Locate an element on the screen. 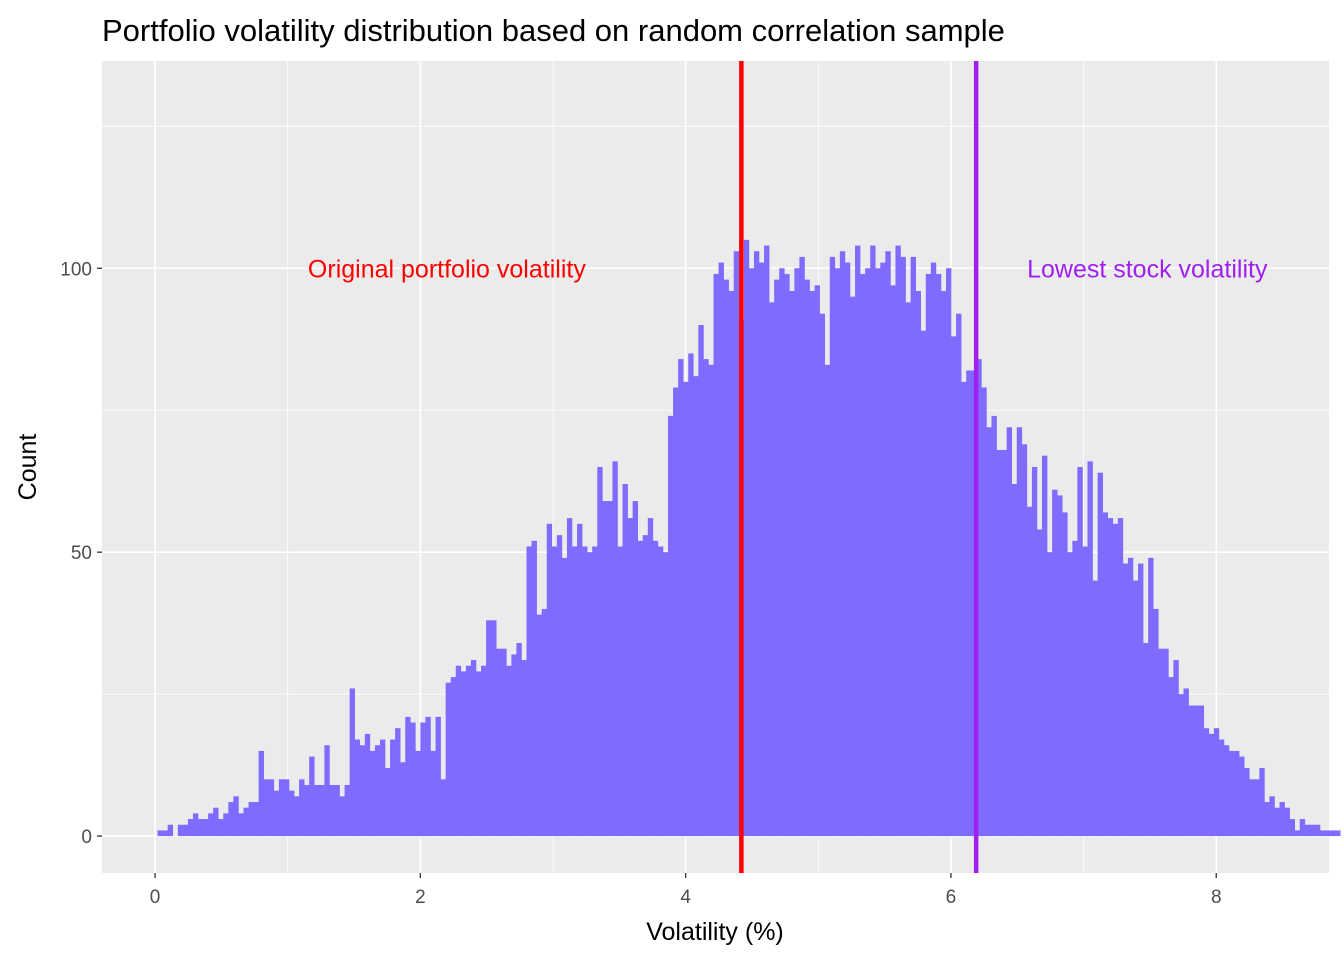 This screenshot has width=1344, height=960. x-tick-label: 0 is located at coordinates (155, 897).